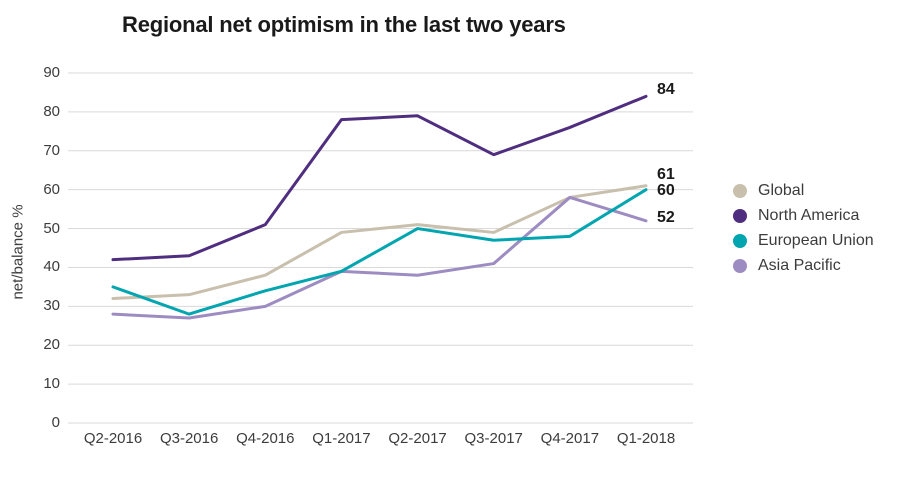  I want to click on legend-dot-global, so click(740, 190).